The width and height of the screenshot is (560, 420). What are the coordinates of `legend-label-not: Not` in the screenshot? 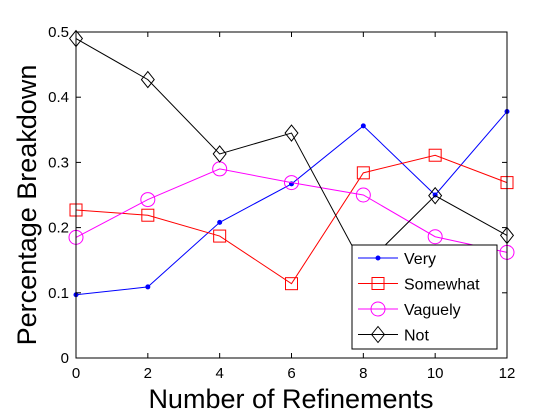 It's located at (416, 336).